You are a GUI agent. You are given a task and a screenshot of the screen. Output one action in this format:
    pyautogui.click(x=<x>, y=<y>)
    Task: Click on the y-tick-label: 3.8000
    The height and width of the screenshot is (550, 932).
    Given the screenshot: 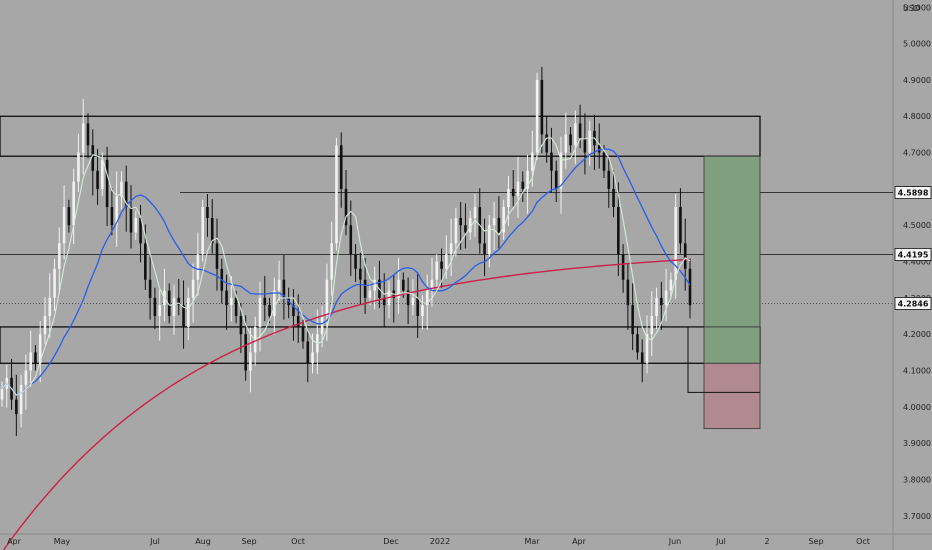 What is the action you would take?
    pyautogui.click(x=917, y=480)
    